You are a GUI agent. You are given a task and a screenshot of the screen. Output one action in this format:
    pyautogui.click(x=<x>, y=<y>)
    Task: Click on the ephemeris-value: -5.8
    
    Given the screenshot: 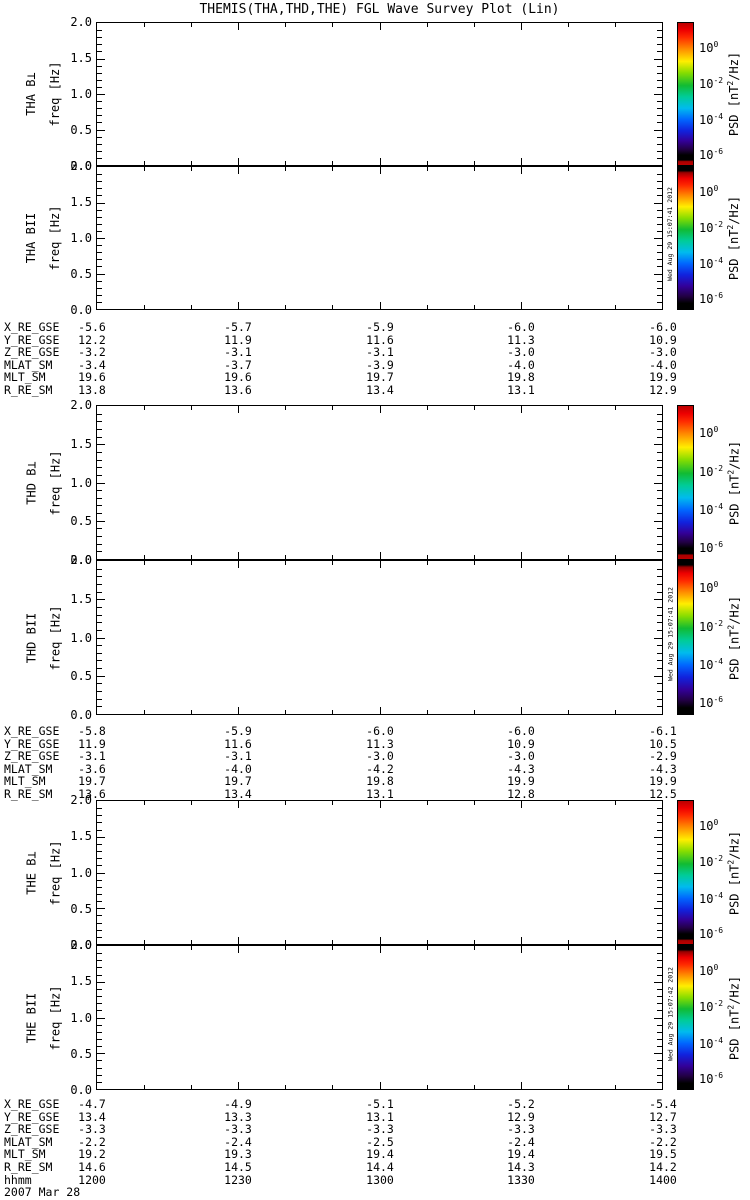 What is the action you would take?
    pyautogui.click(x=92, y=731)
    